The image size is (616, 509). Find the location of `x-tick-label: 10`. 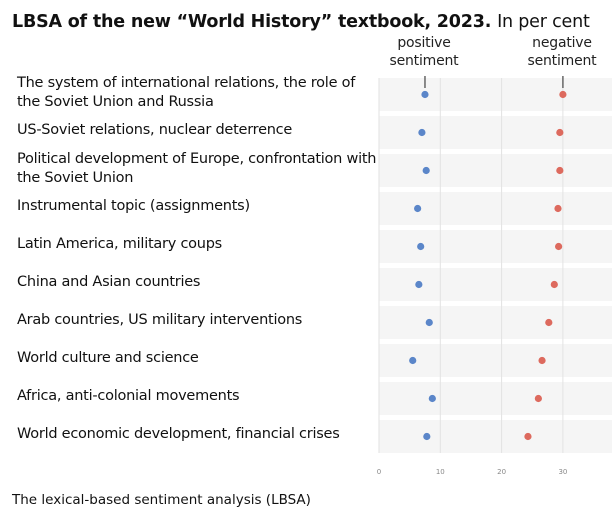

x-tick-label: 10 is located at coordinates (440, 472).